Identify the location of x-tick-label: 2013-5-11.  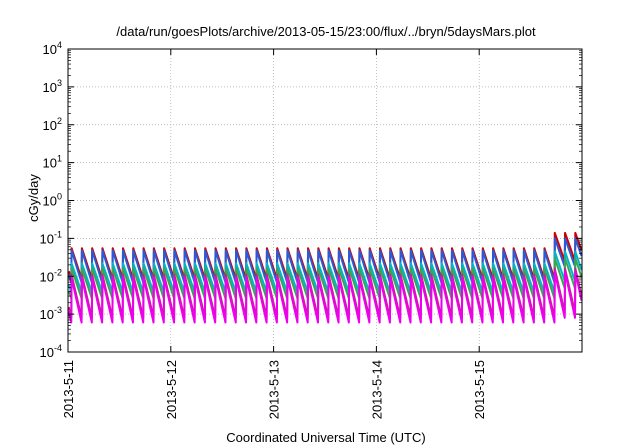
(68, 389).